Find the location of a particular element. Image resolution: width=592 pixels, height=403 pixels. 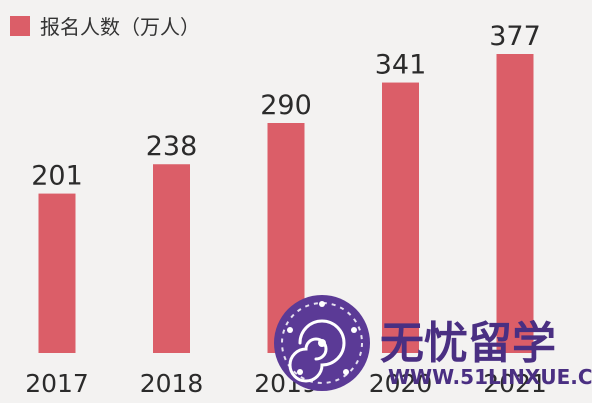

watermark-url: WWW.51LINXUE.COM is located at coordinates (490, 377).